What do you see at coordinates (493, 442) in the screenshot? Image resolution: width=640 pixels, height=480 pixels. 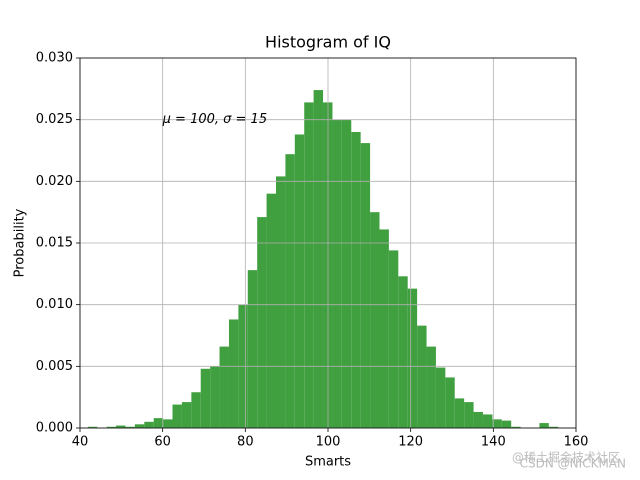 I see `x-tick-label: 140` at bounding box center [493, 442].